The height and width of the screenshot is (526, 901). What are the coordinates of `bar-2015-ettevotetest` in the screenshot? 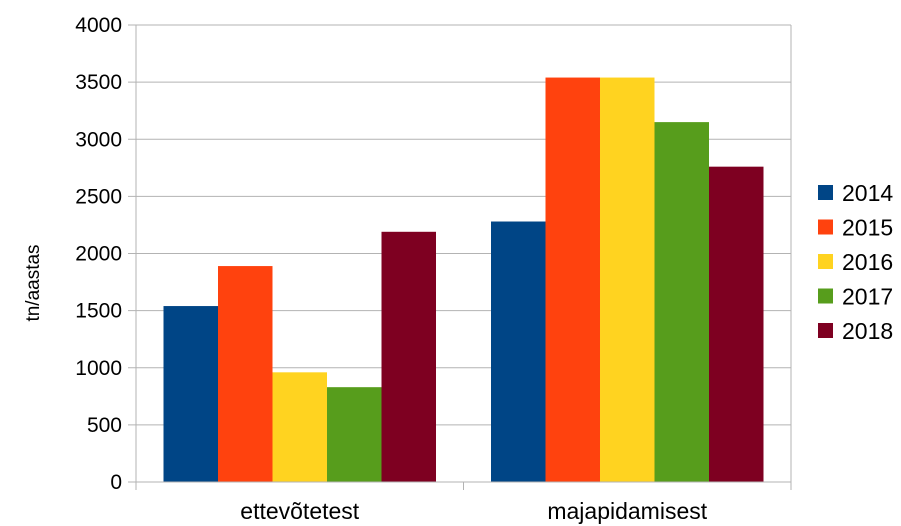 It's located at (245, 374).